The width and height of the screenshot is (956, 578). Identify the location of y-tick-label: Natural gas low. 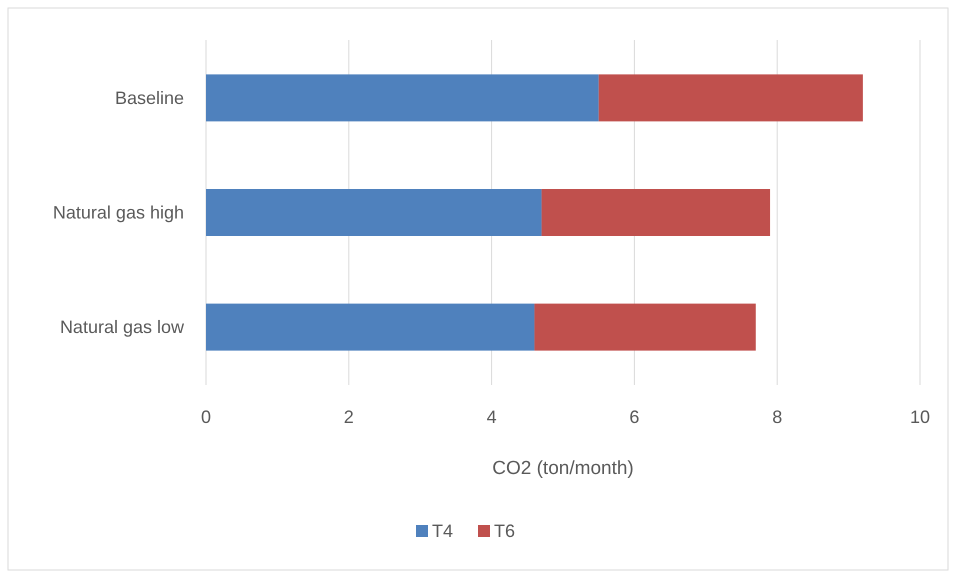
(122, 327).